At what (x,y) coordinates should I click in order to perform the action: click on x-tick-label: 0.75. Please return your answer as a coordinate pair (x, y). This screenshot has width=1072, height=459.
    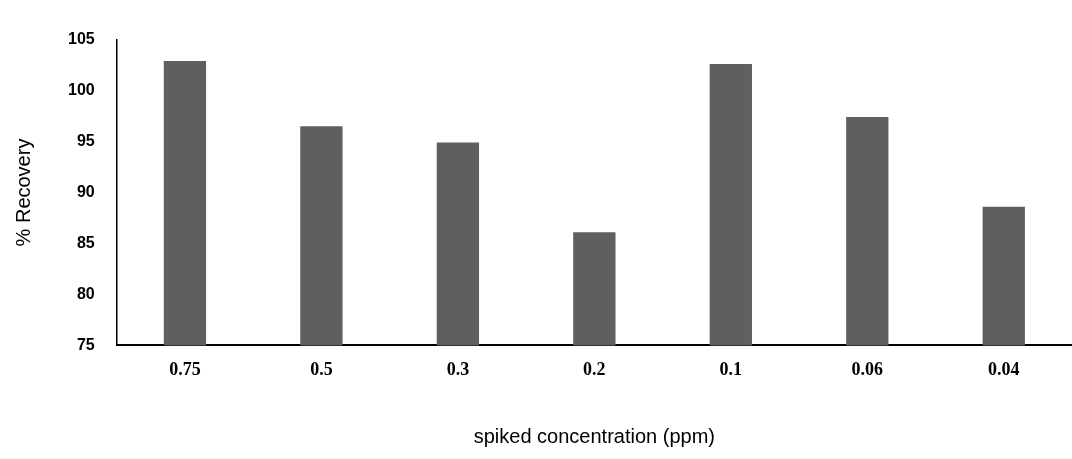
    Looking at the image, I should click on (185, 368).